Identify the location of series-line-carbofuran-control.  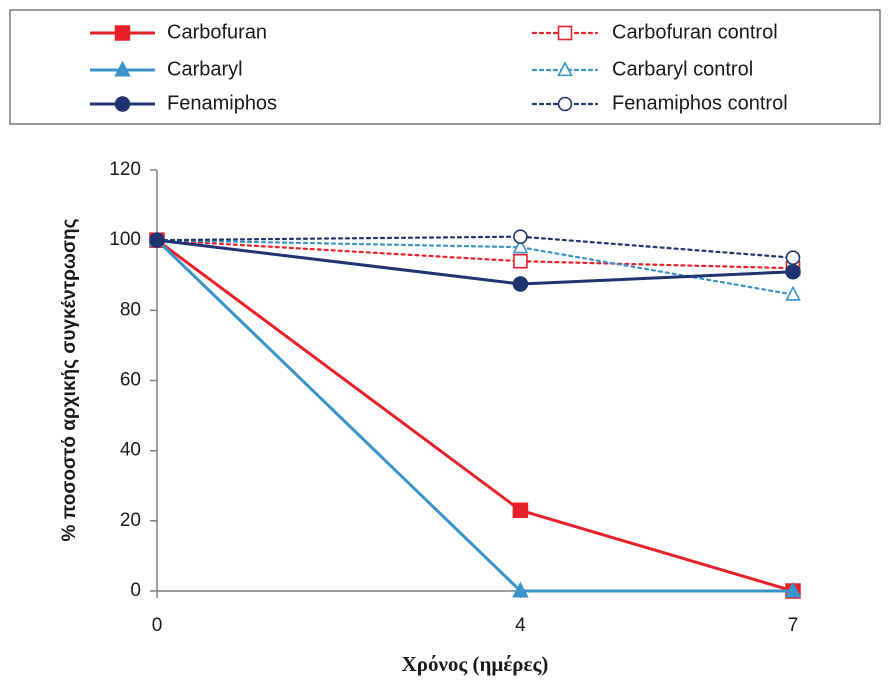
(475, 254).